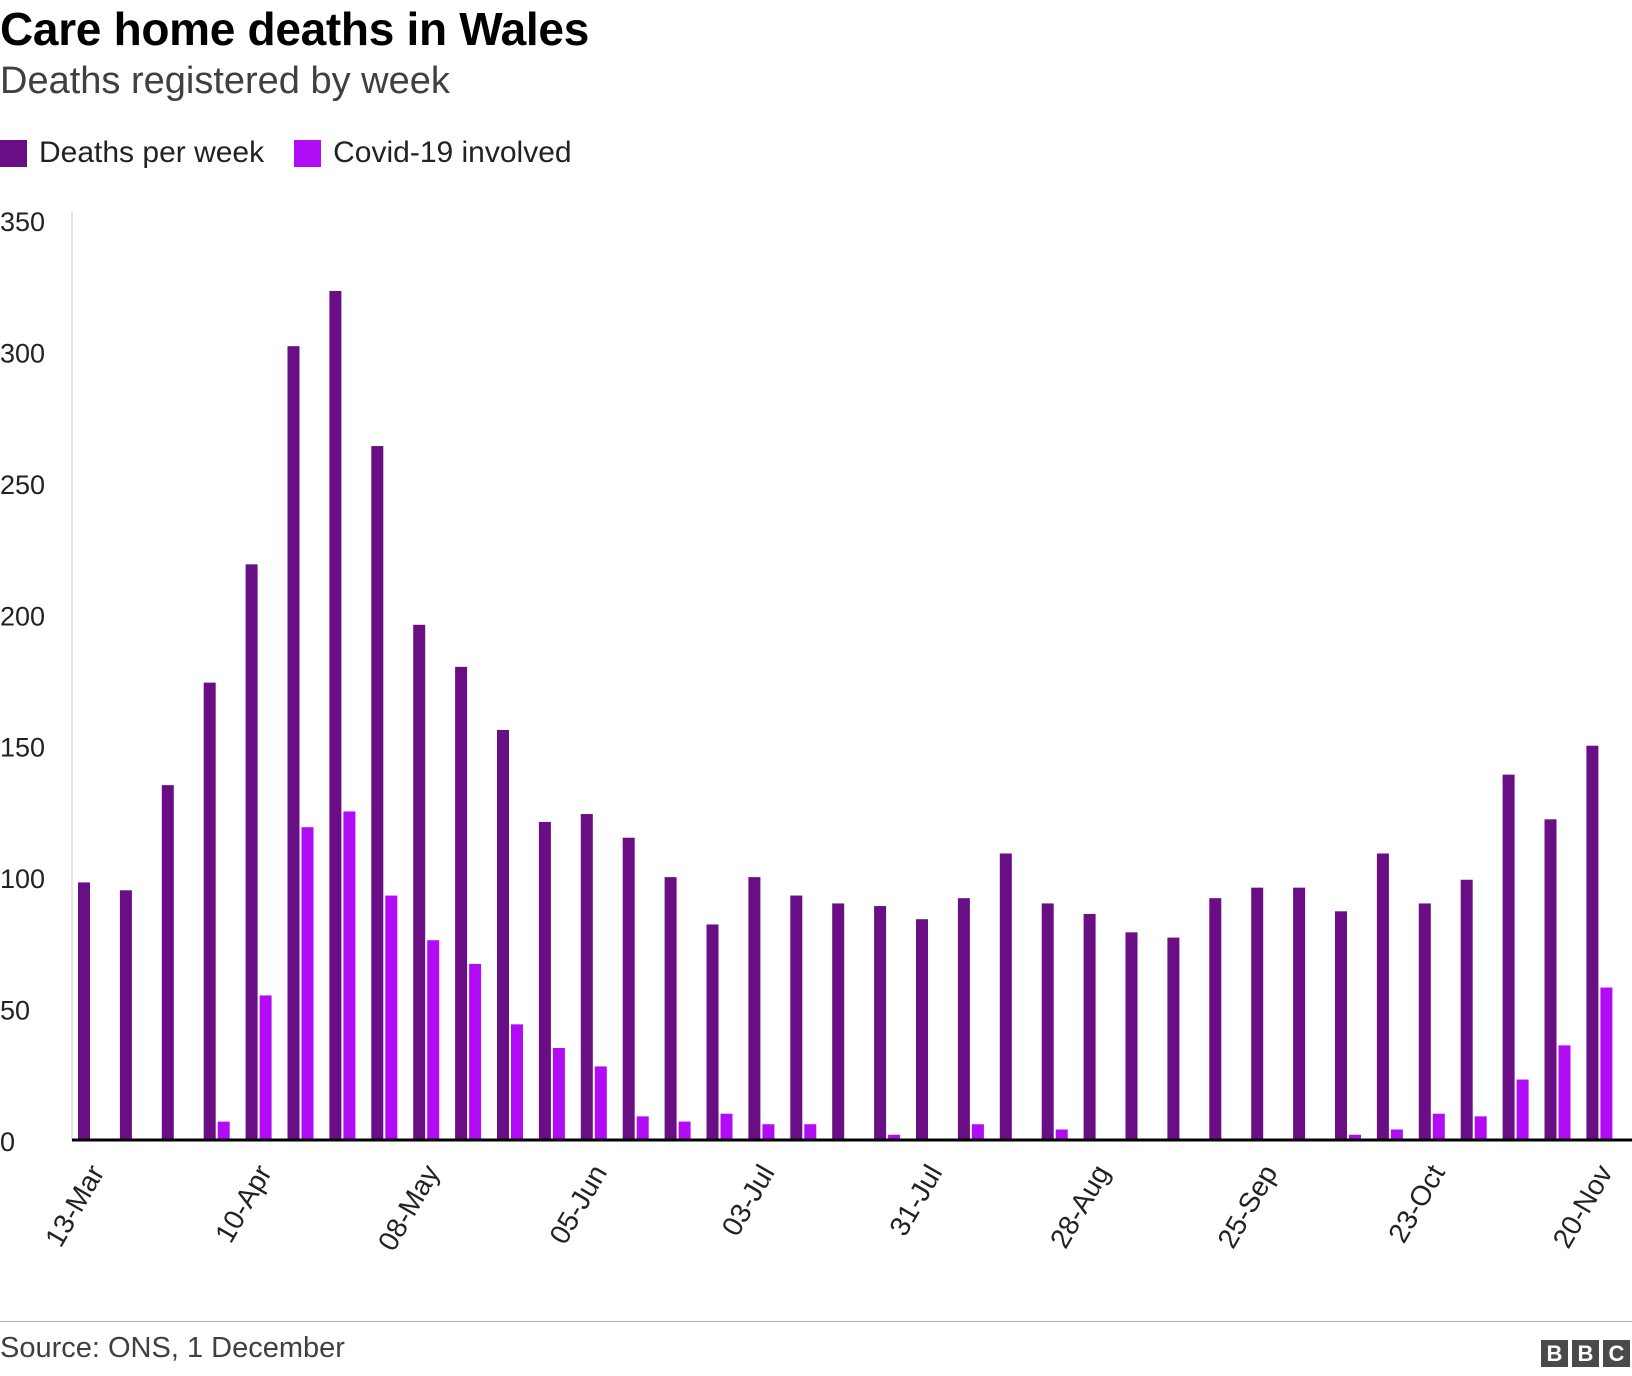 This screenshot has width=1632, height=1376. I want to click on legend-item-deaths: Deaths per week, so click(132, 153).